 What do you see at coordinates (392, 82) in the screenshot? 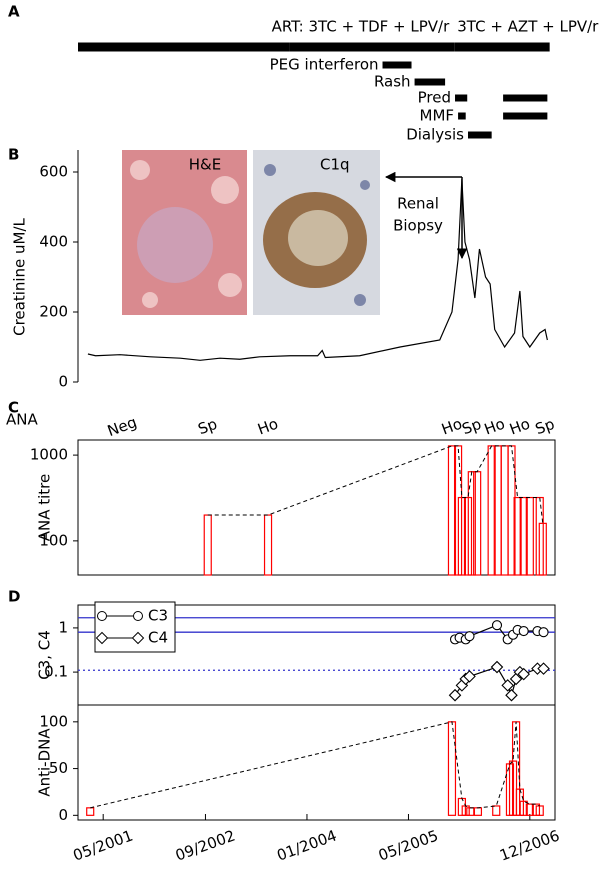
I see `treatment-label: Rash` at bounding box center [392, 82].